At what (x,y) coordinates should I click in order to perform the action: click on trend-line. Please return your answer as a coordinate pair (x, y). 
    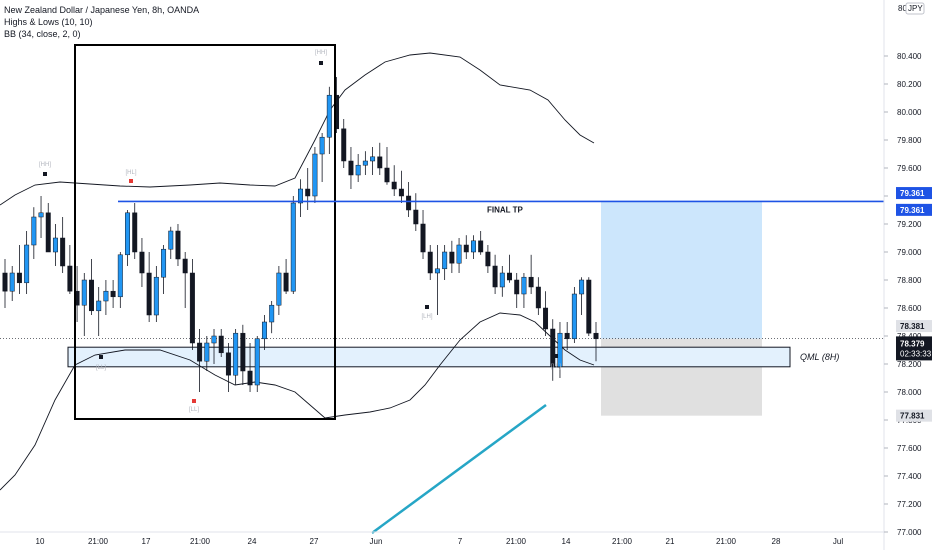
    Looking at the image, I should click on (459, 469).